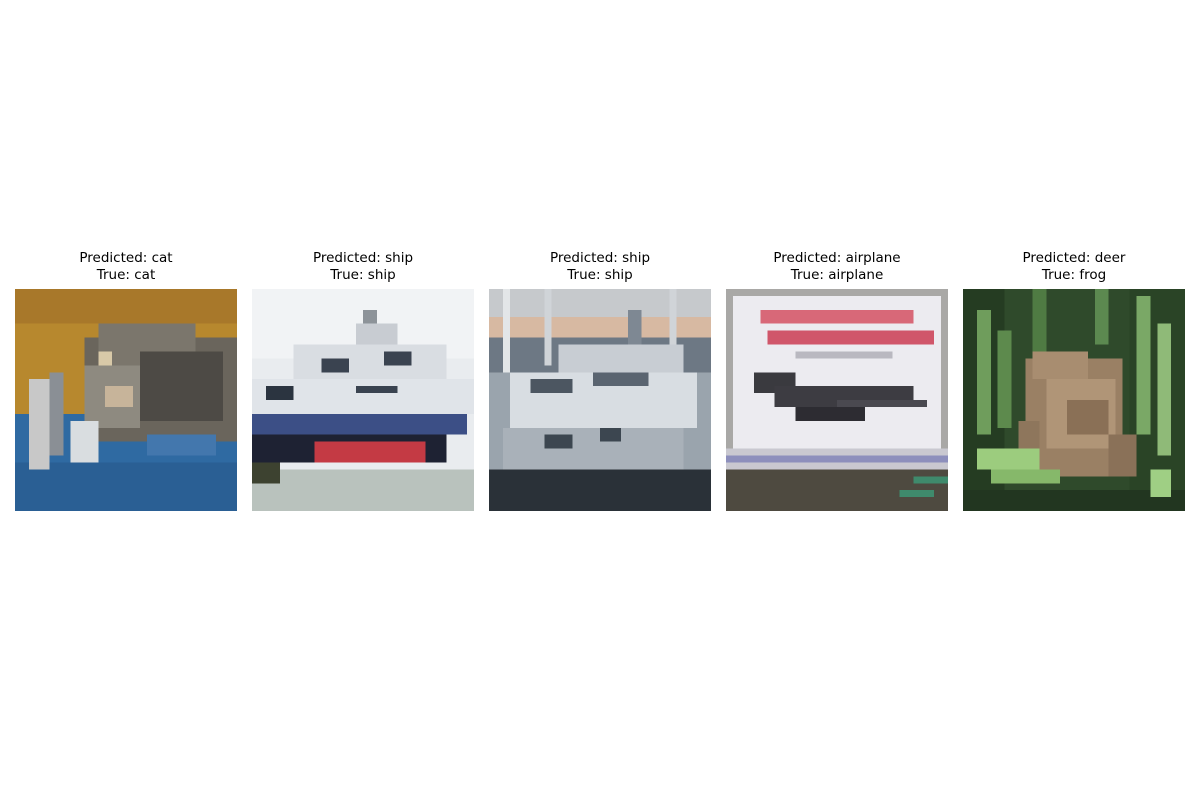 This screenshot has width=1200, height=800. What do you see at coordinates (1074, 400) in the screenshot?
I see `frog-image` at bounding box center [1074, 400].